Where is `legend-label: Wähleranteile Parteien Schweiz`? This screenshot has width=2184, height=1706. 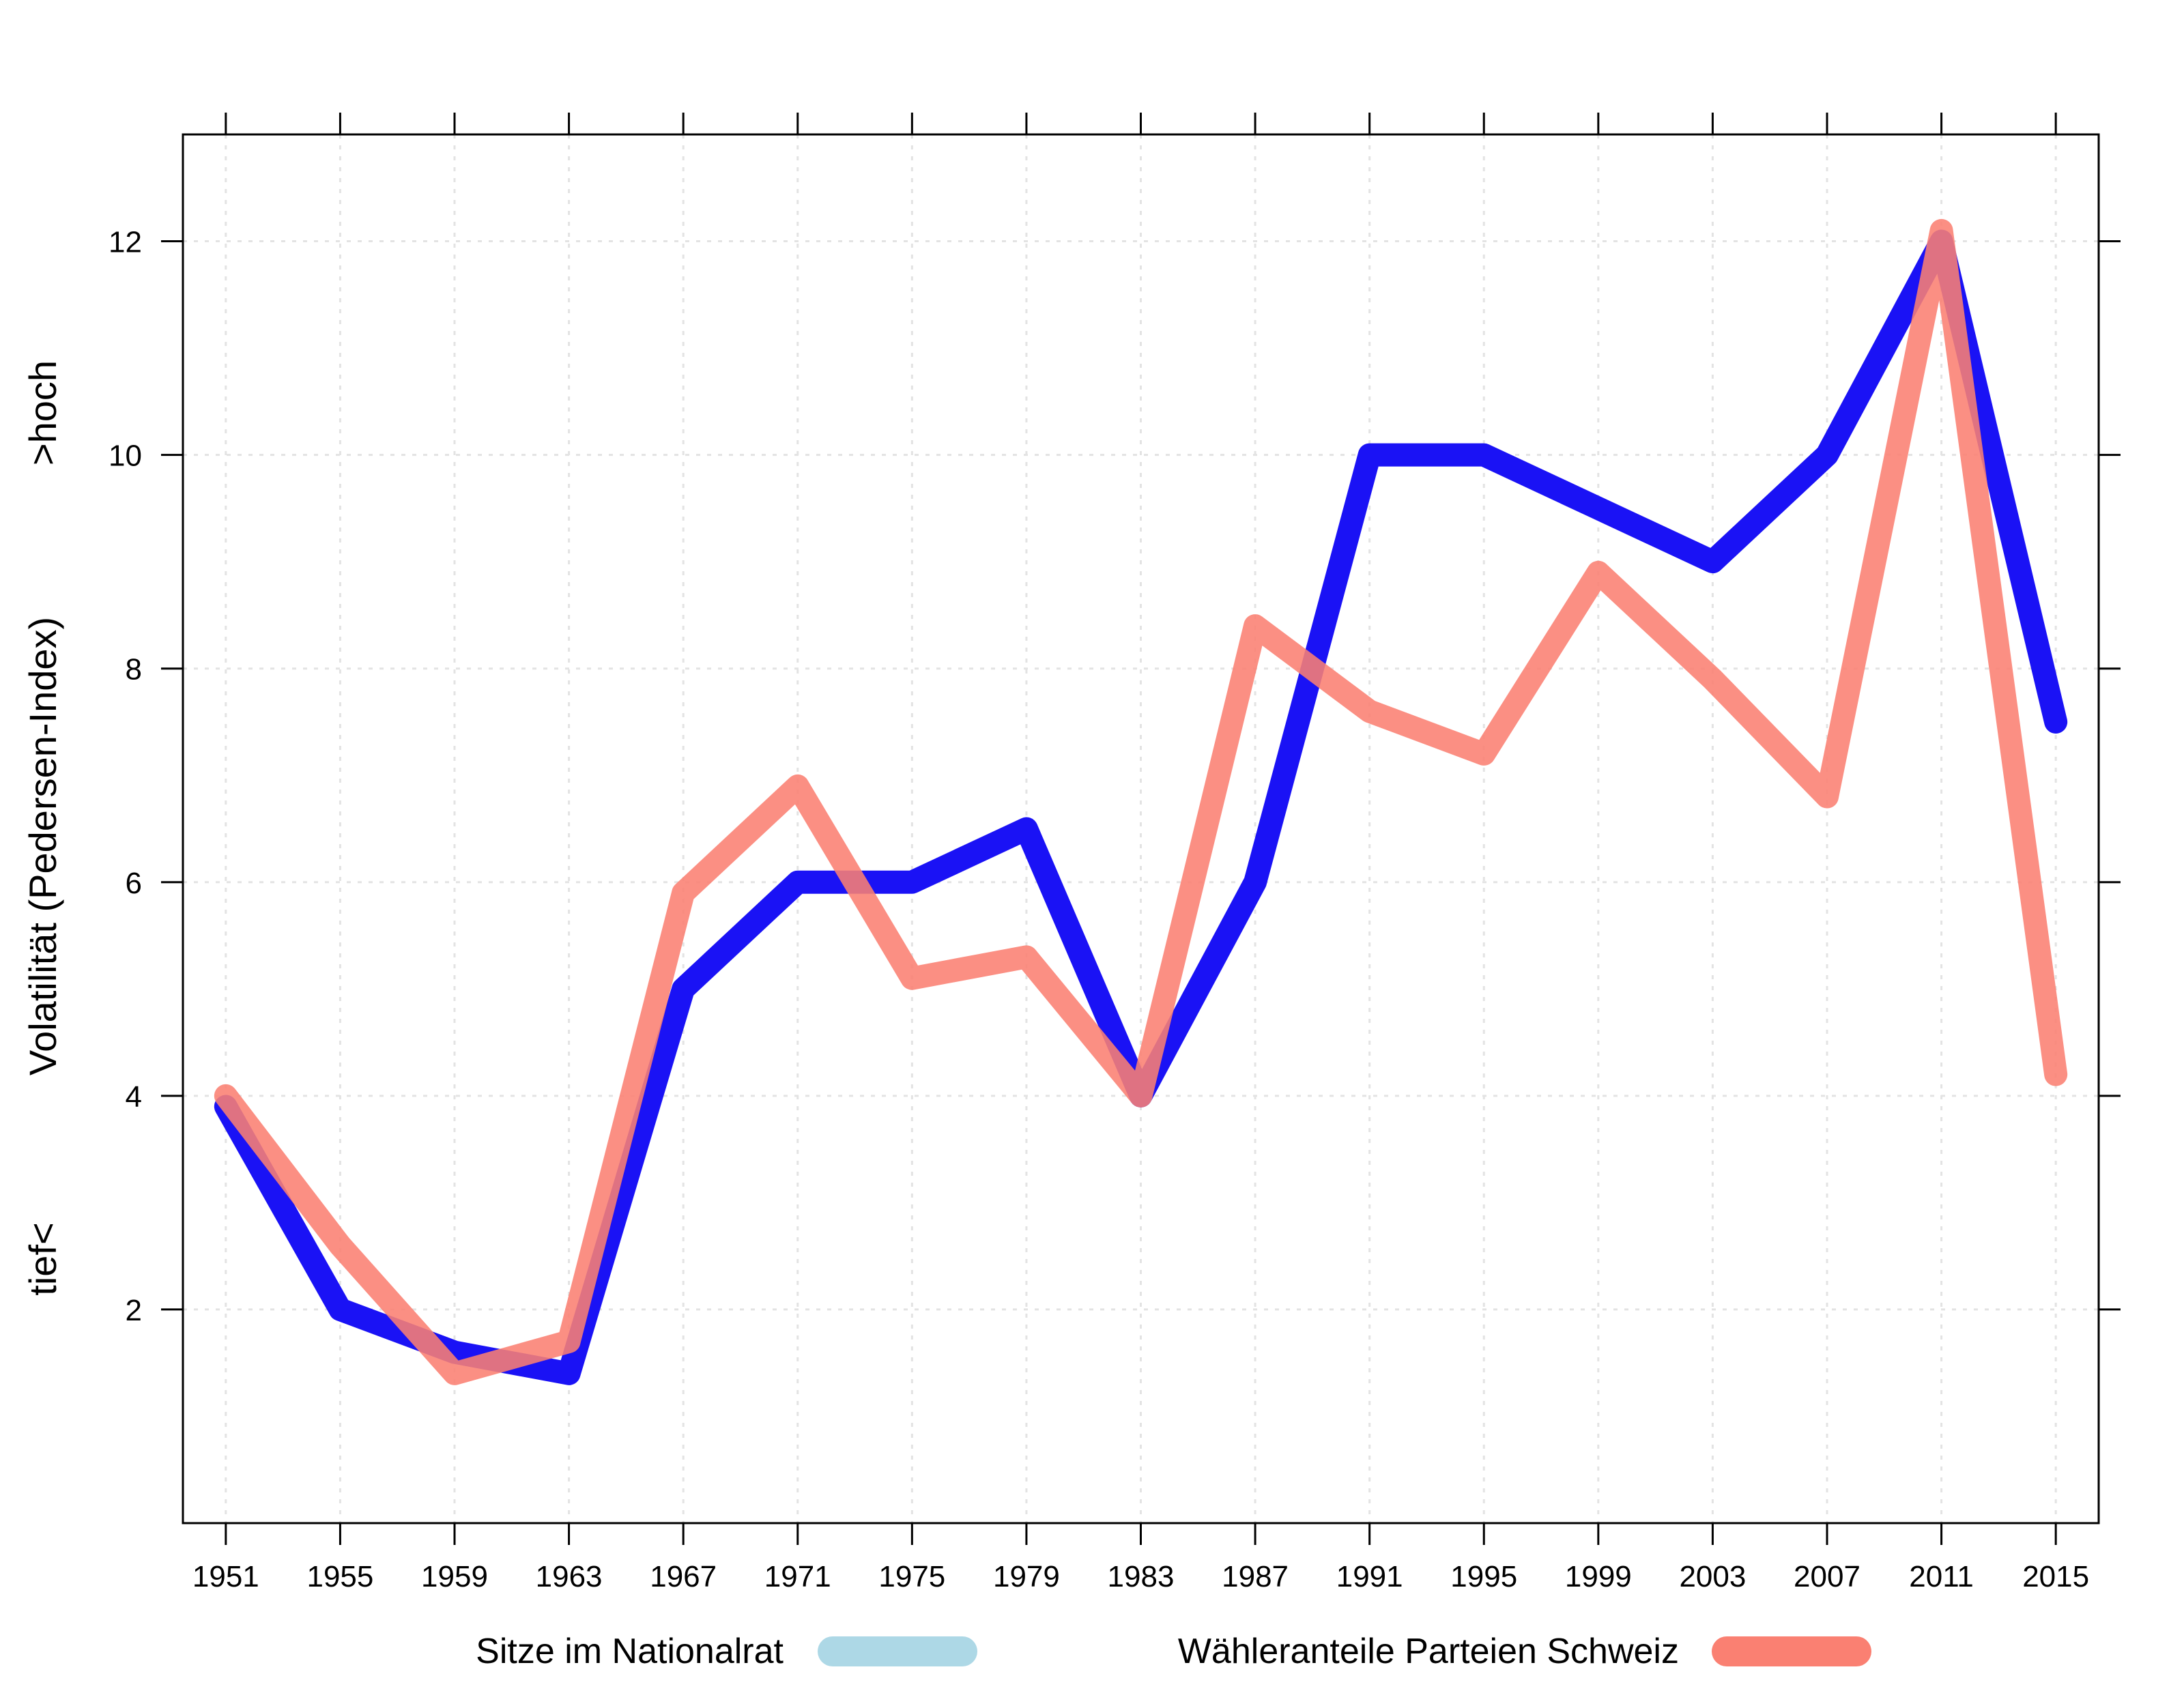
legend-label: Wähleranteile Parteien Schweiz is located at coordinates (1428, 1651).